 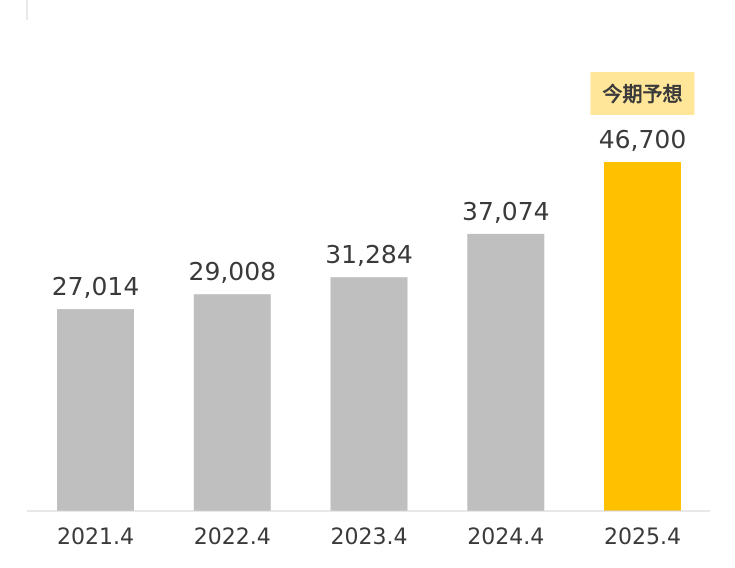 I want to click on forecast-badge-label: 今期予想, so click(x=643, y=94).